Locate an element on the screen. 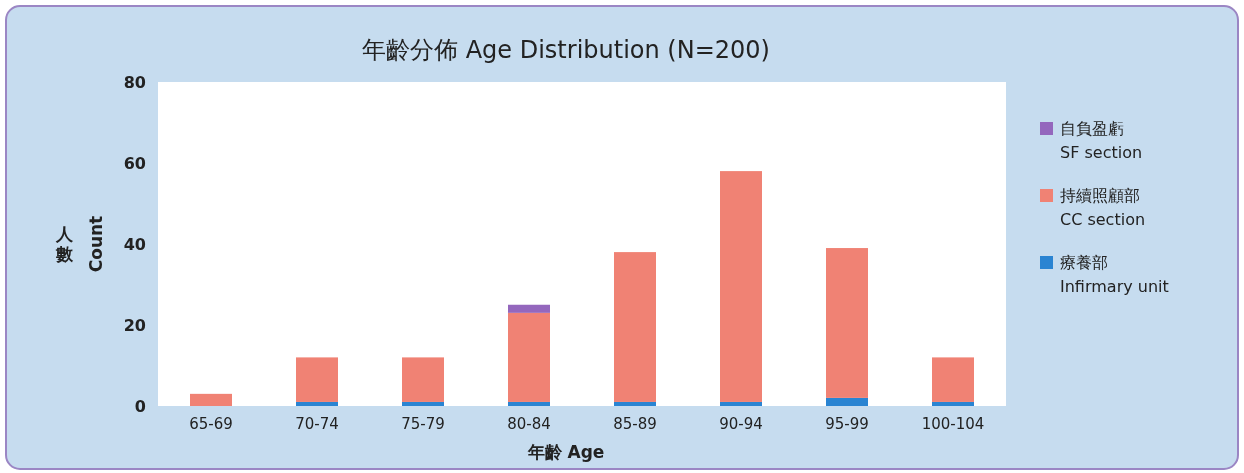 This screenshot has width=1244, height=473. x-axis-title: 年齡 Age is located at coordinates (565, 452).